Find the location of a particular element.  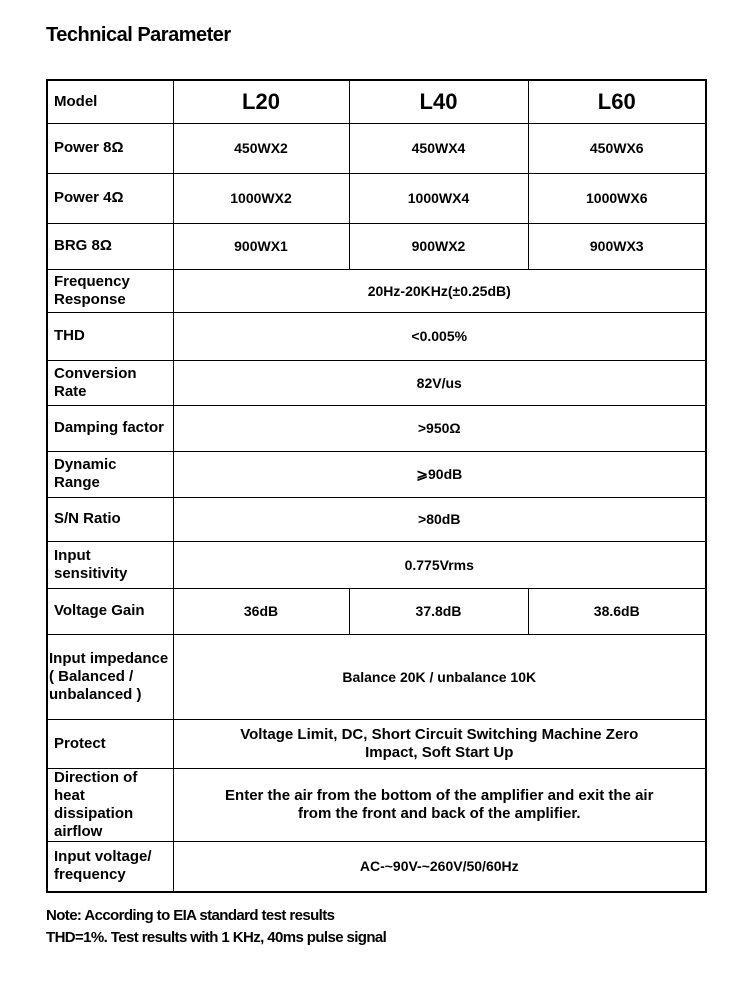

table-row: Input sensitivity 0.775Vrms is located at coordinates (376, 564).